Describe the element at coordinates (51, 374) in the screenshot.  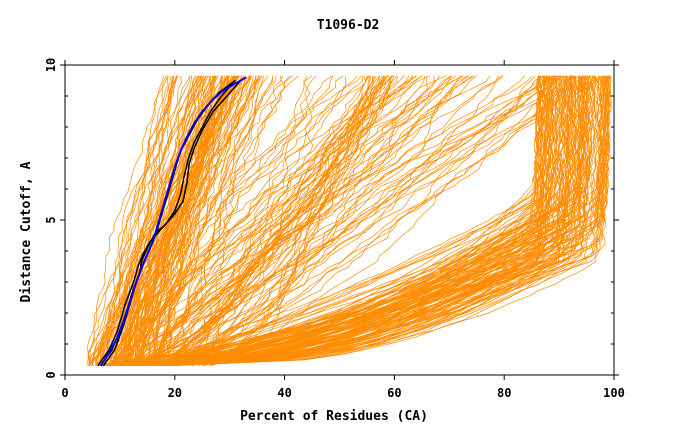
I see `y-tick-label: 0` at that location.